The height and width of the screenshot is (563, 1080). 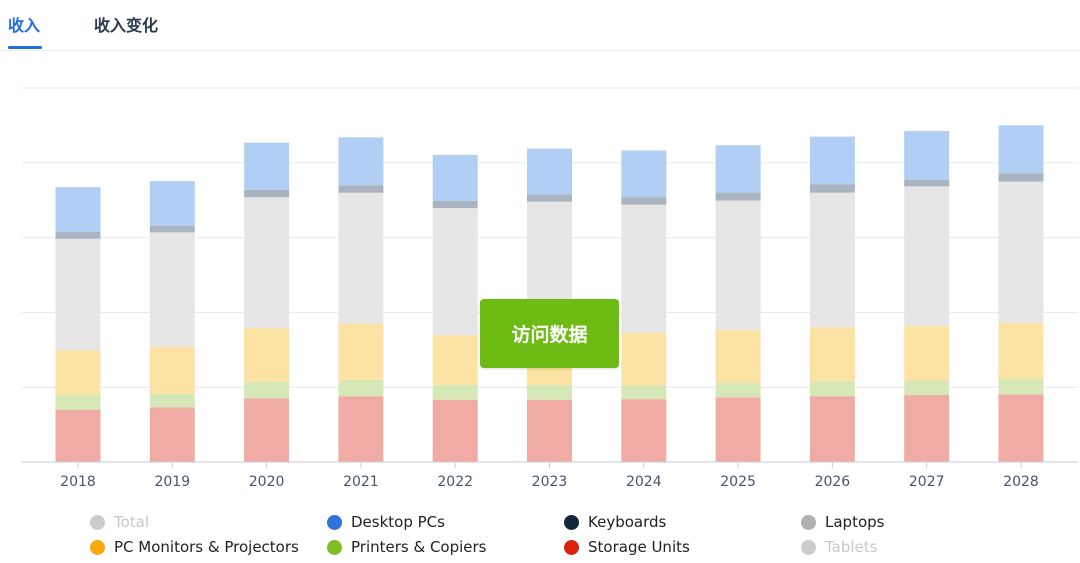 What do you see at coordinates (550, 482) in the screenshot?
I see `x-tick-label: 2023` at bounding box center [550, 482].